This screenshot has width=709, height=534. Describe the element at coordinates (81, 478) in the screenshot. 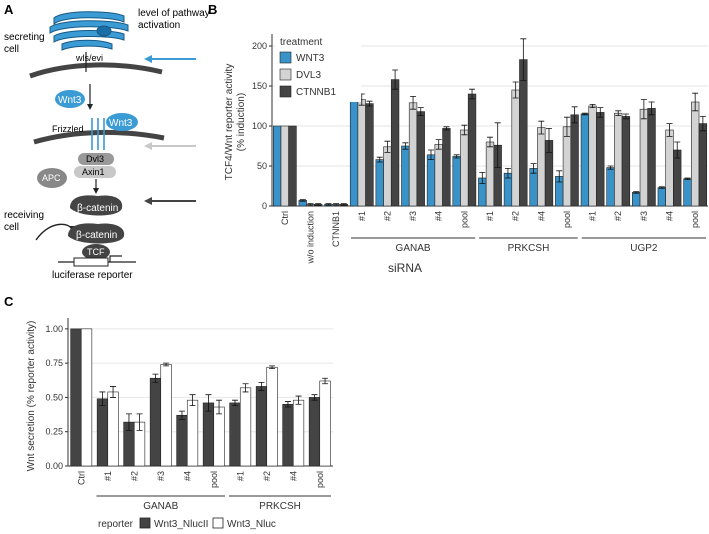

I see `x-tick-label: Ctrl` at that location.